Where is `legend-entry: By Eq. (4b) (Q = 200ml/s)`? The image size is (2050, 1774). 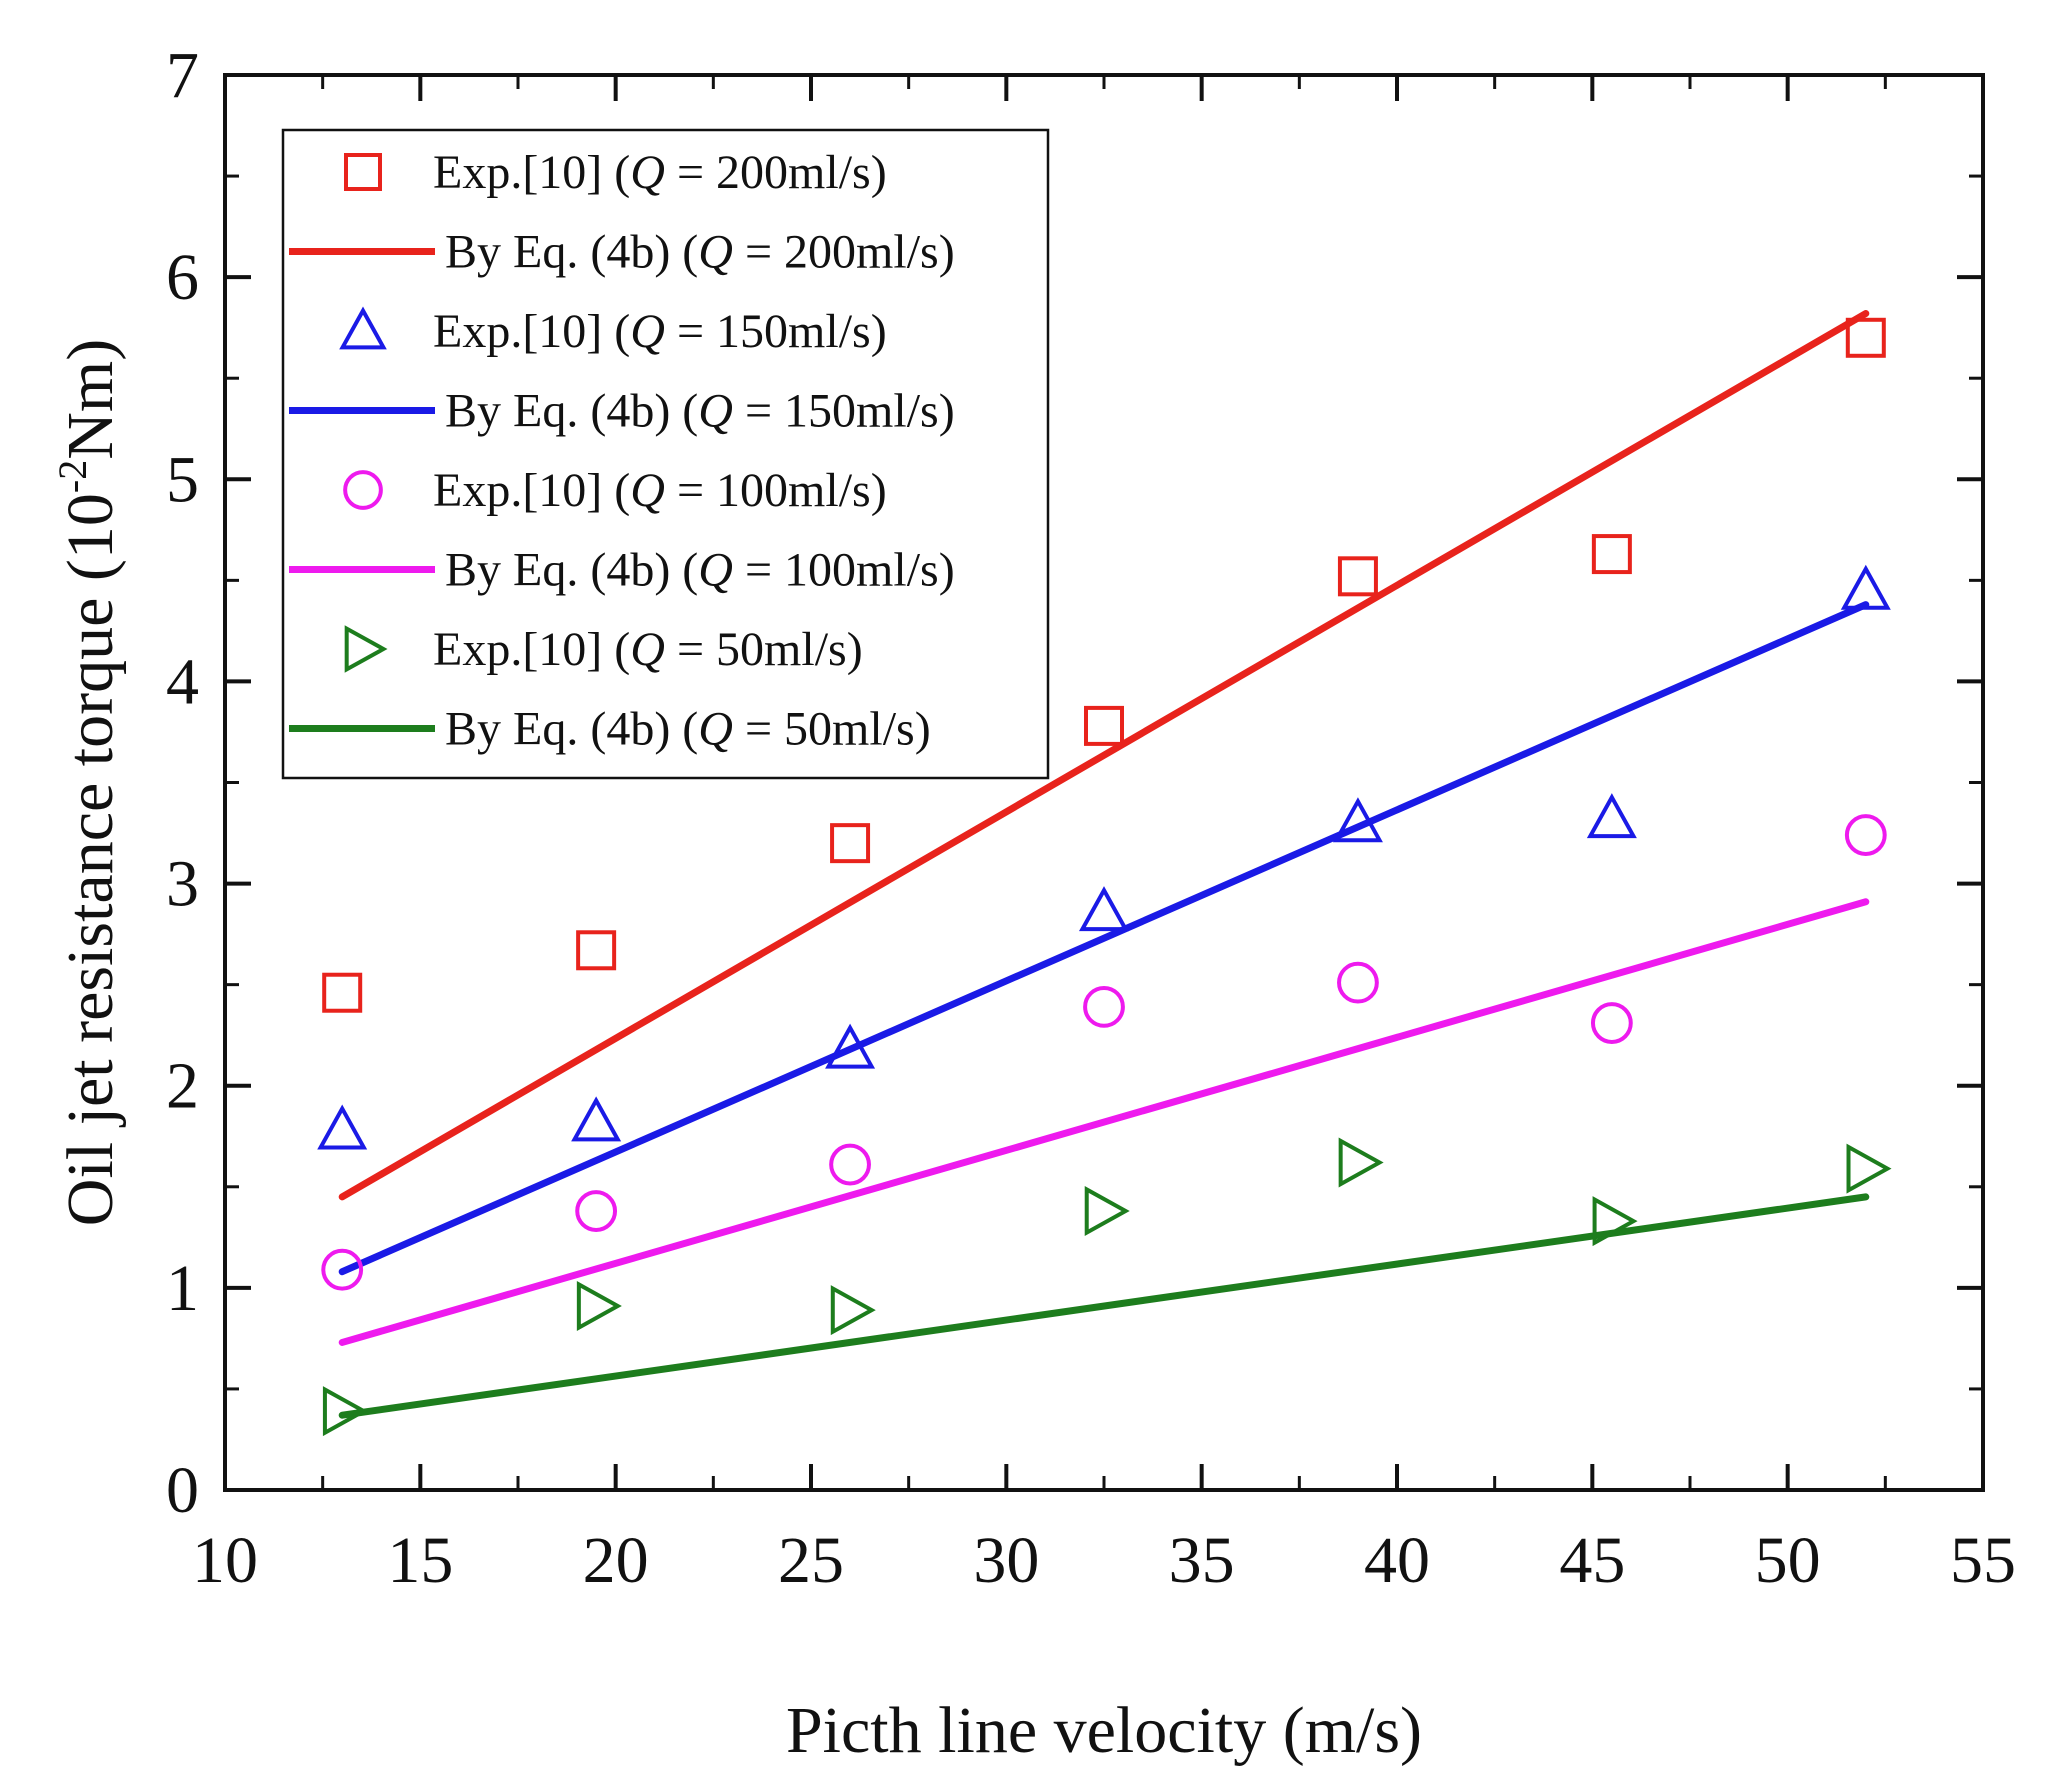
legend-entry: By Eq. (4b) (Q = 200ml/s) is located at coordinates (622, 252).